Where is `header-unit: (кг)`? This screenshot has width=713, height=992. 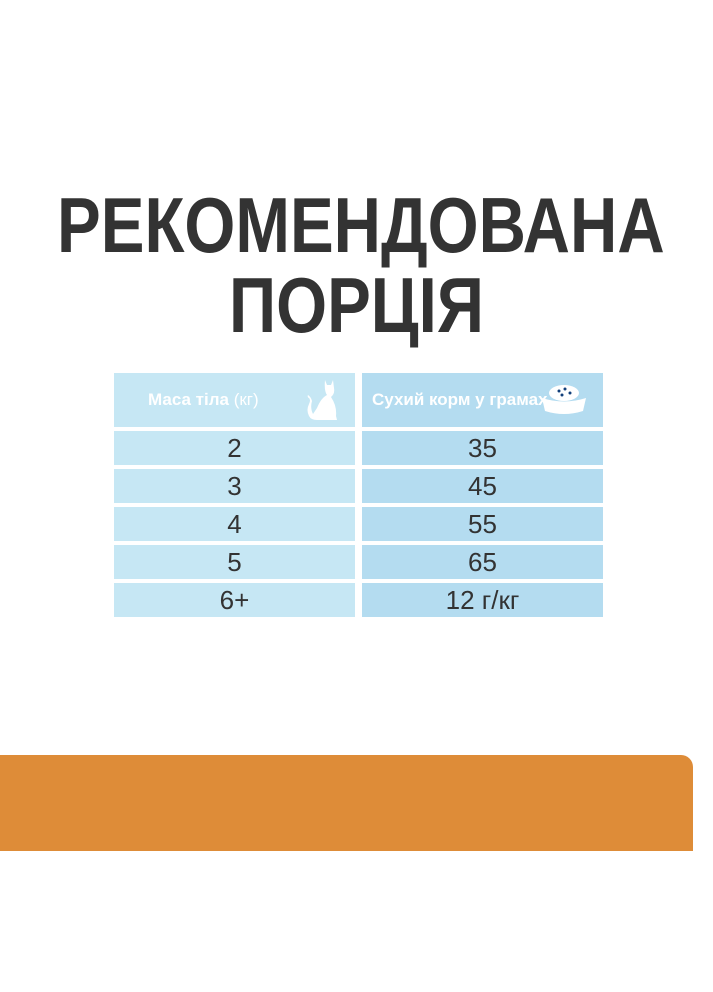 header-unit: (кг) is located at coordinates (246, 399).